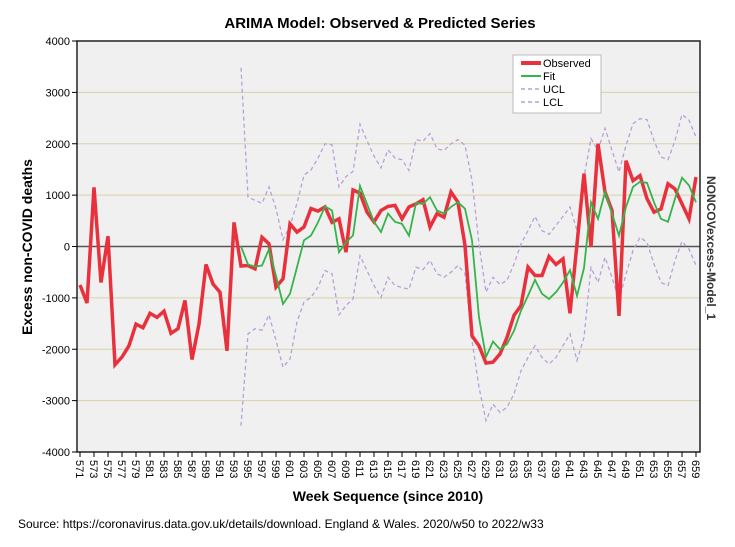 Image resolution: width=735 pixels, height=547 pixels. What do you see at coordinates (567, 64) in the screenshot?
I see `legend-label-observed: Observed` at bounding box center [567, 64].